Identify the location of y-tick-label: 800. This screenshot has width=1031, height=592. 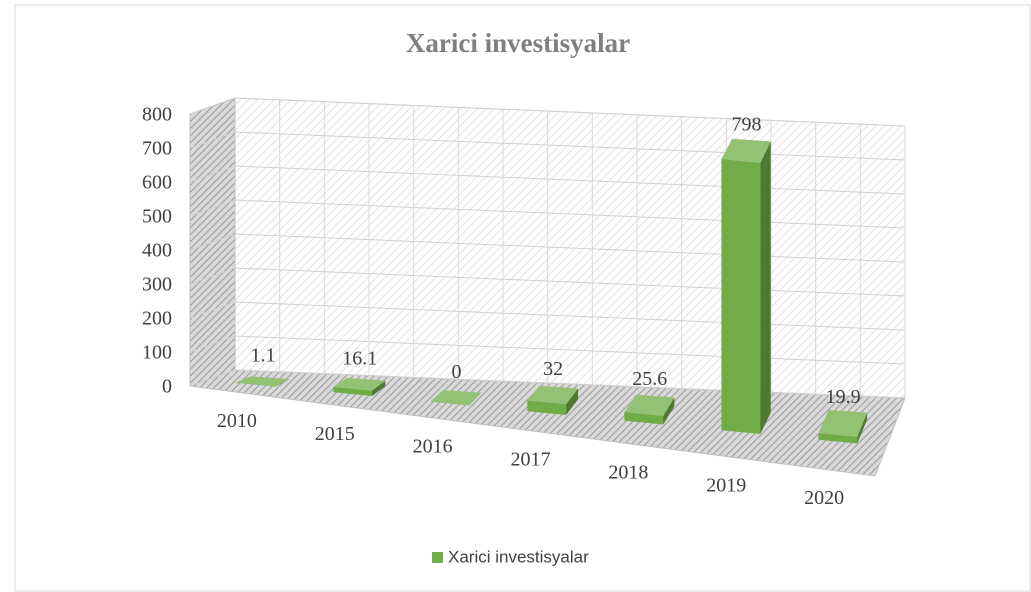
(157, 115).